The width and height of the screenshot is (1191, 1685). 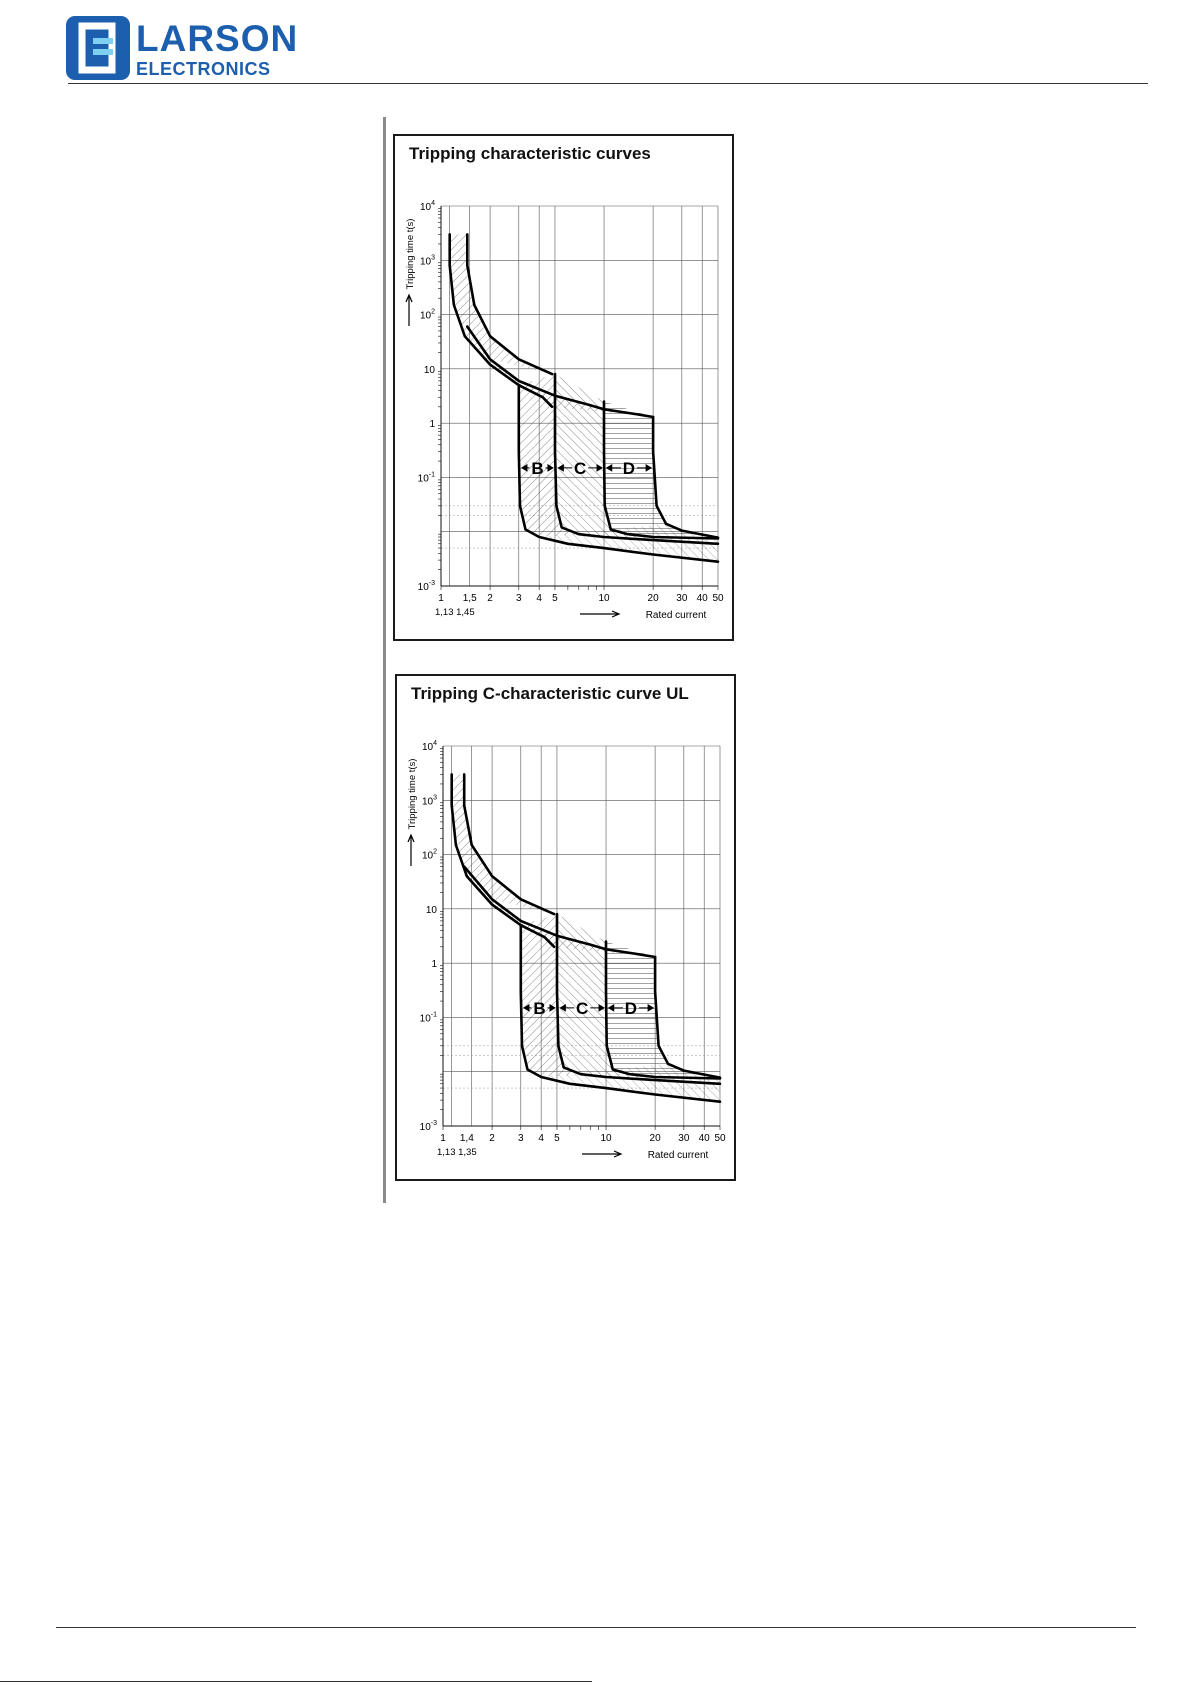 What do you see at coordinates (608, 83) in the screenshot?
I see `header-divider` at bounding box center [608, 83].